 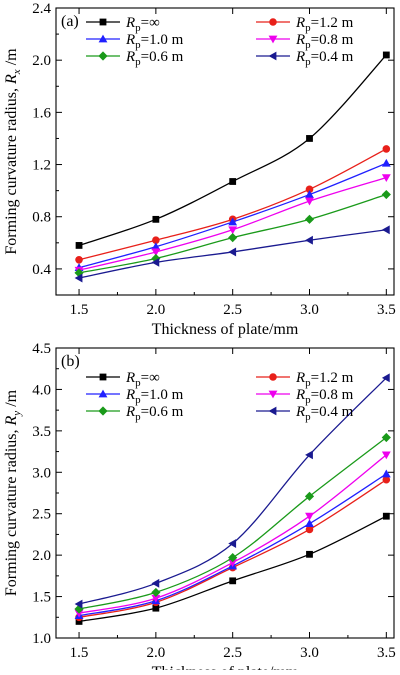 What do you see at coordinates (41, 473) in the screenshot?
I see `y-tick-label: 3.0` at bounding box center [41, 473].